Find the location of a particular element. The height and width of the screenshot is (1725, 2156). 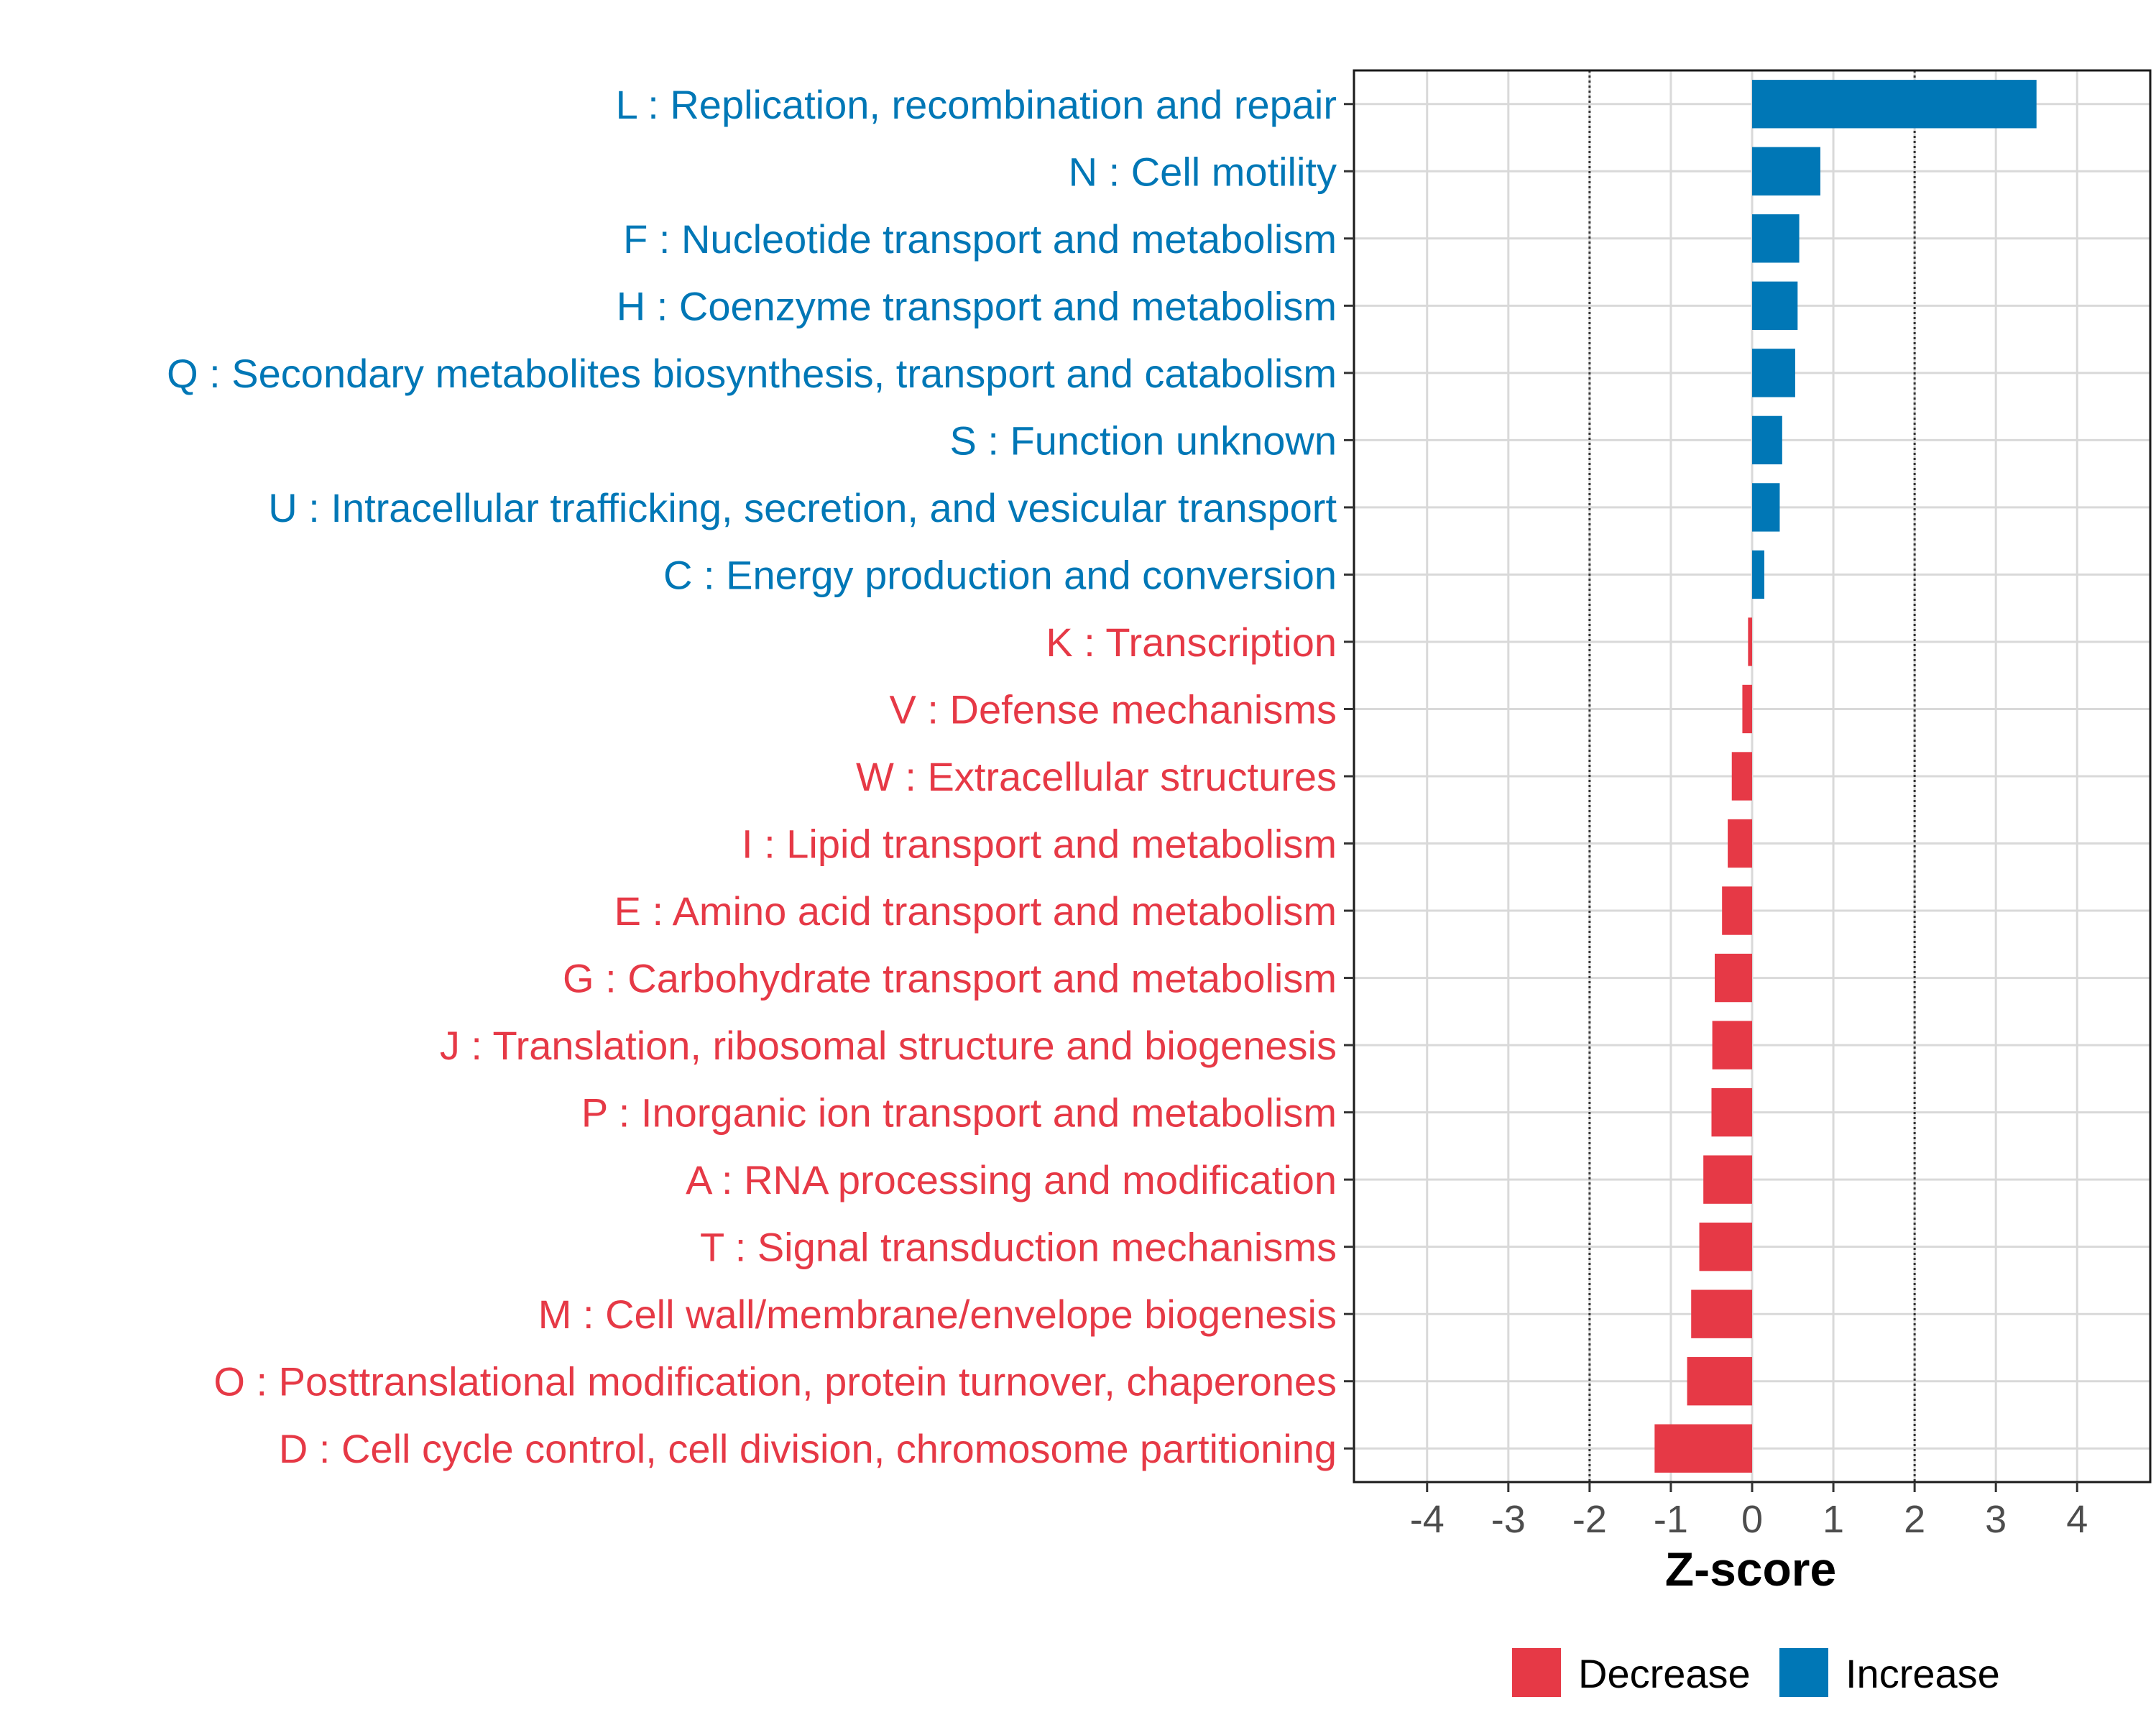

x-tick-label: 2 is located at coordinates (1914, 1519).